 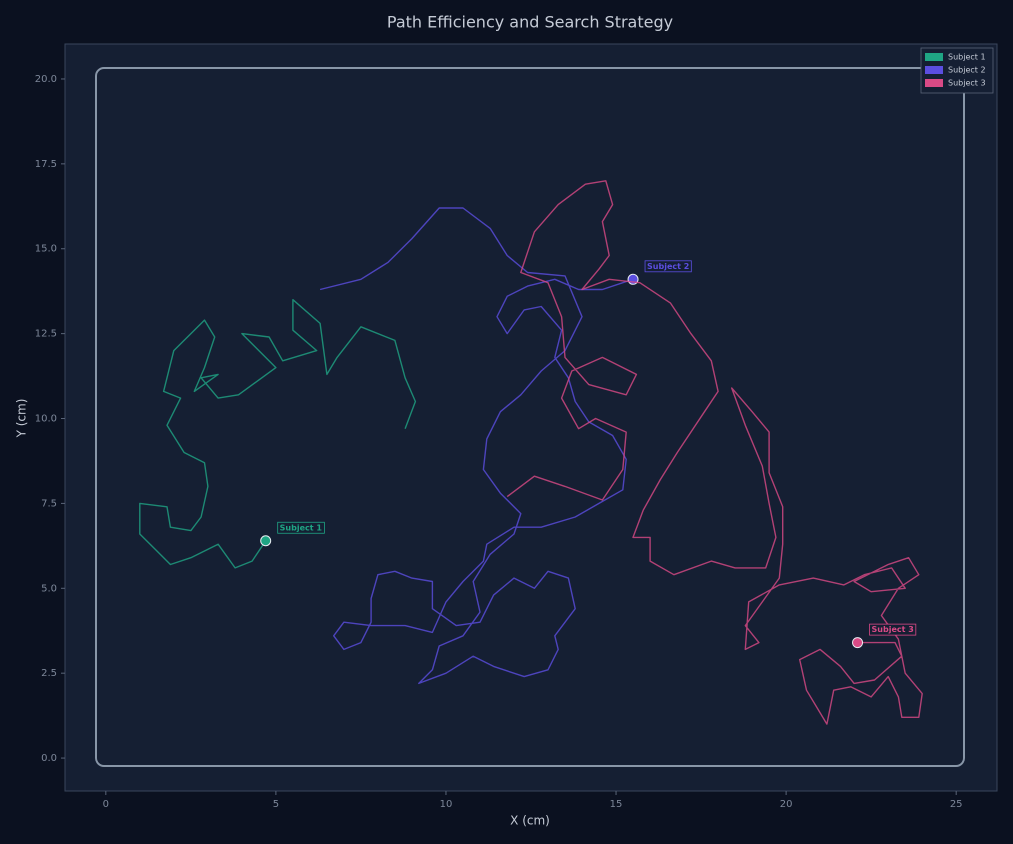 I want to click on end-label: Subject 2, so click(x=668, y=266).